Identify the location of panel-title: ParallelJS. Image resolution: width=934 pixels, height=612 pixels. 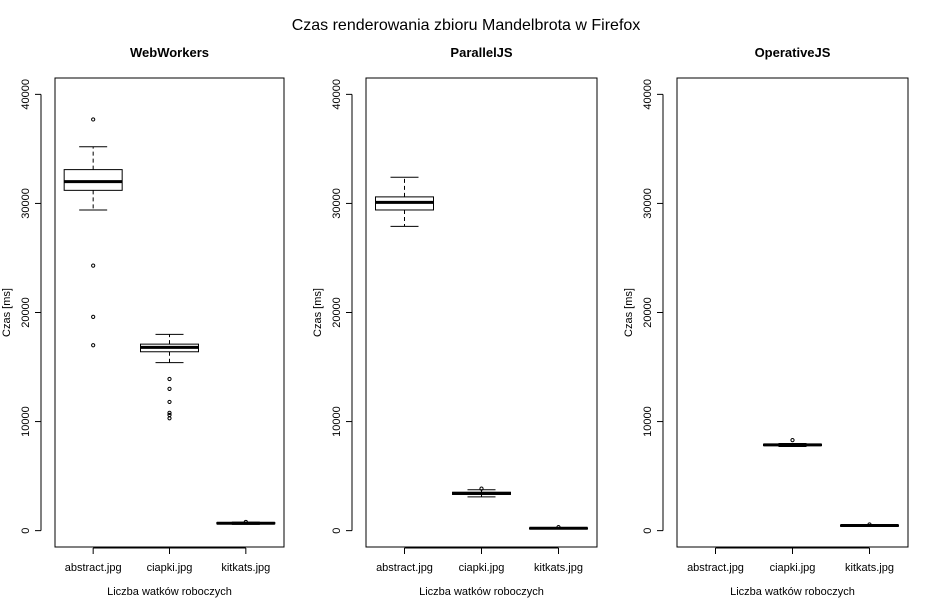
(481, 52).